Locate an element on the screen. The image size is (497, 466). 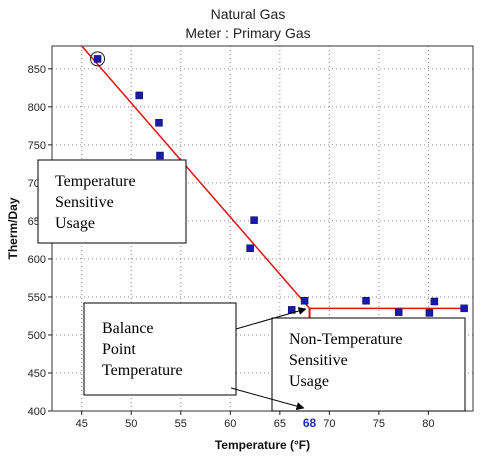
temperature-sensitive-callout-box is located at coordinates (112, 201).